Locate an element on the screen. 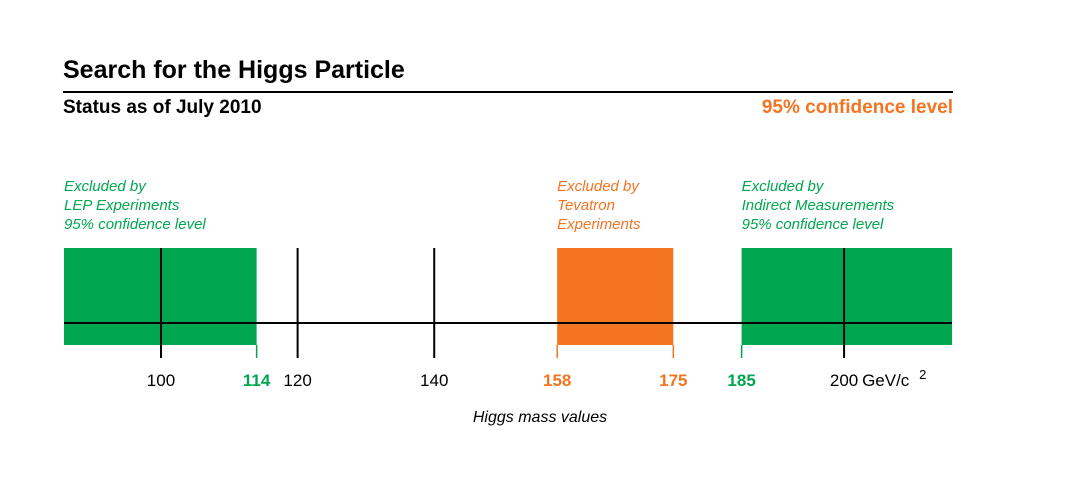 The image size is (1080, 478). tick-label: 140 is located at coordinates (434, 380).